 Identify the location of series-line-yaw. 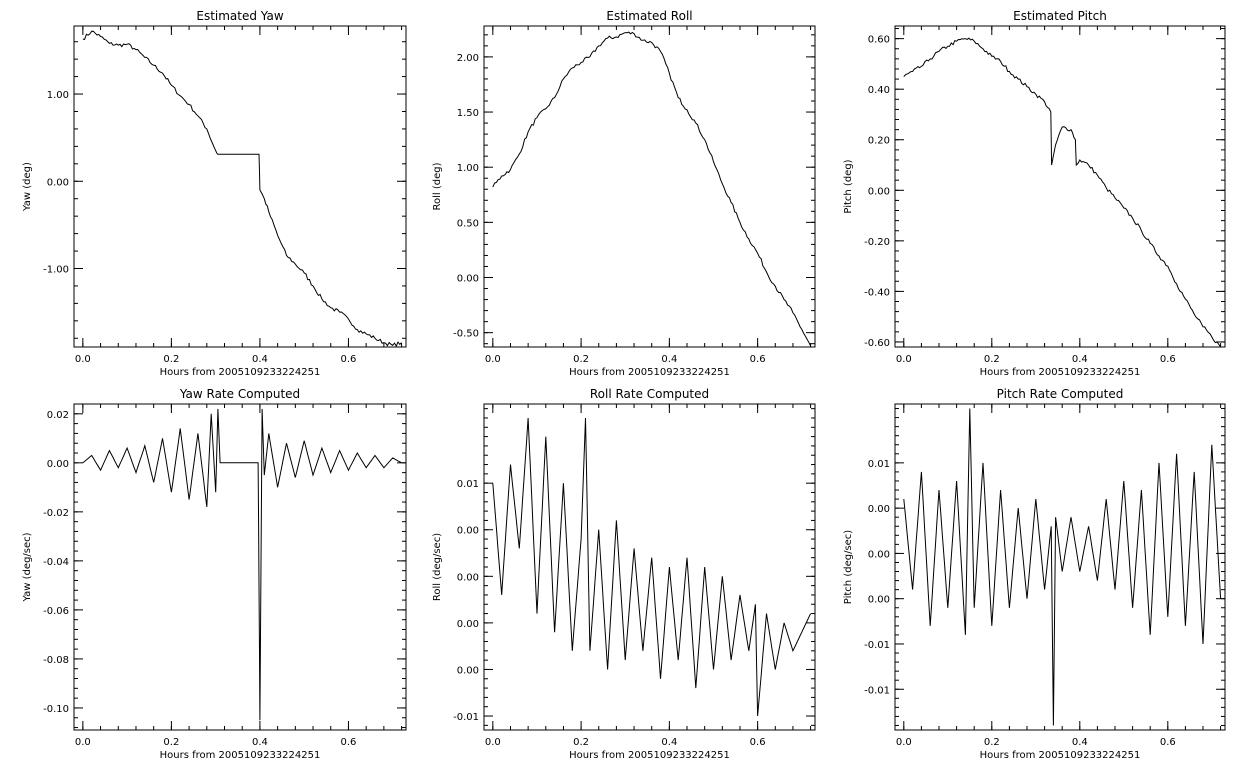
(242, 189).